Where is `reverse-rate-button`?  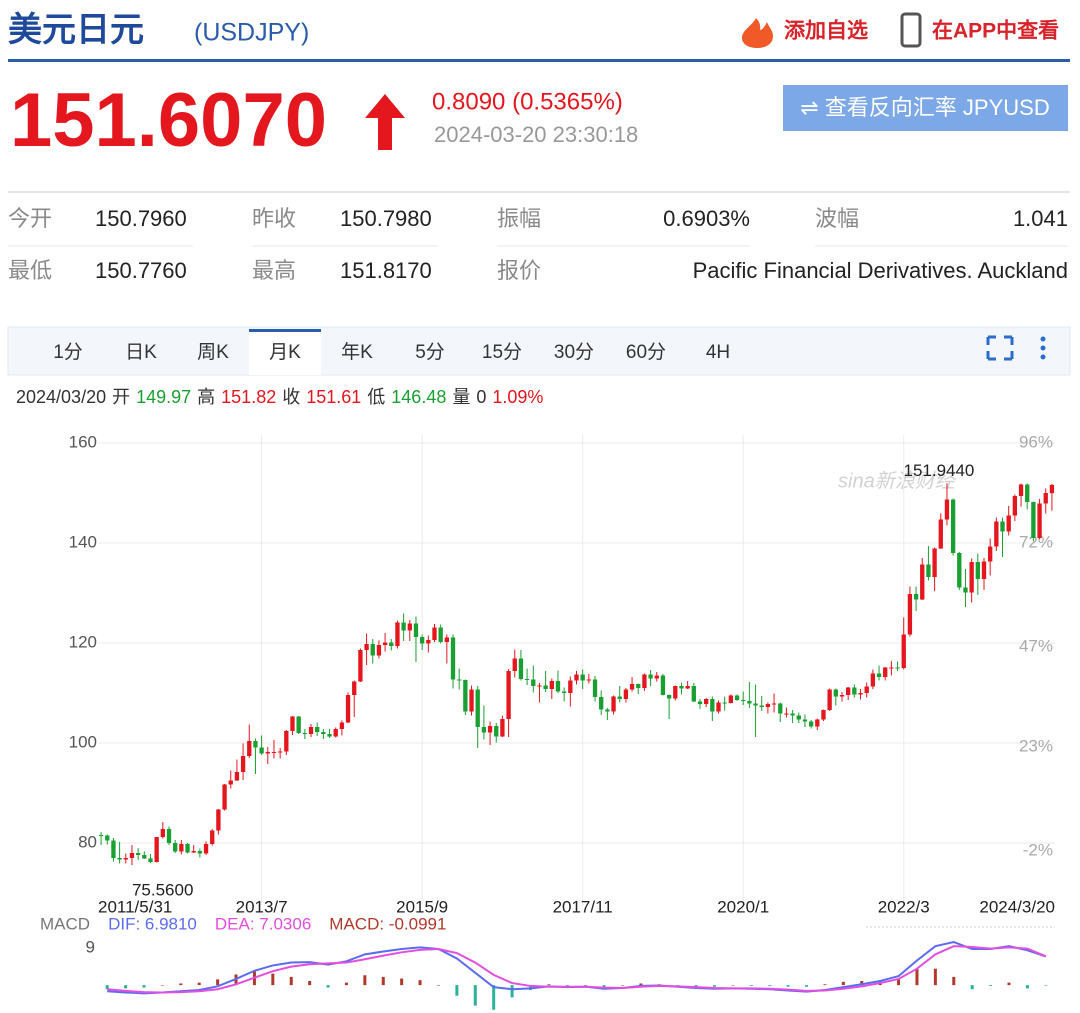
reverse-rate-button is located at coordinates (925, 108).